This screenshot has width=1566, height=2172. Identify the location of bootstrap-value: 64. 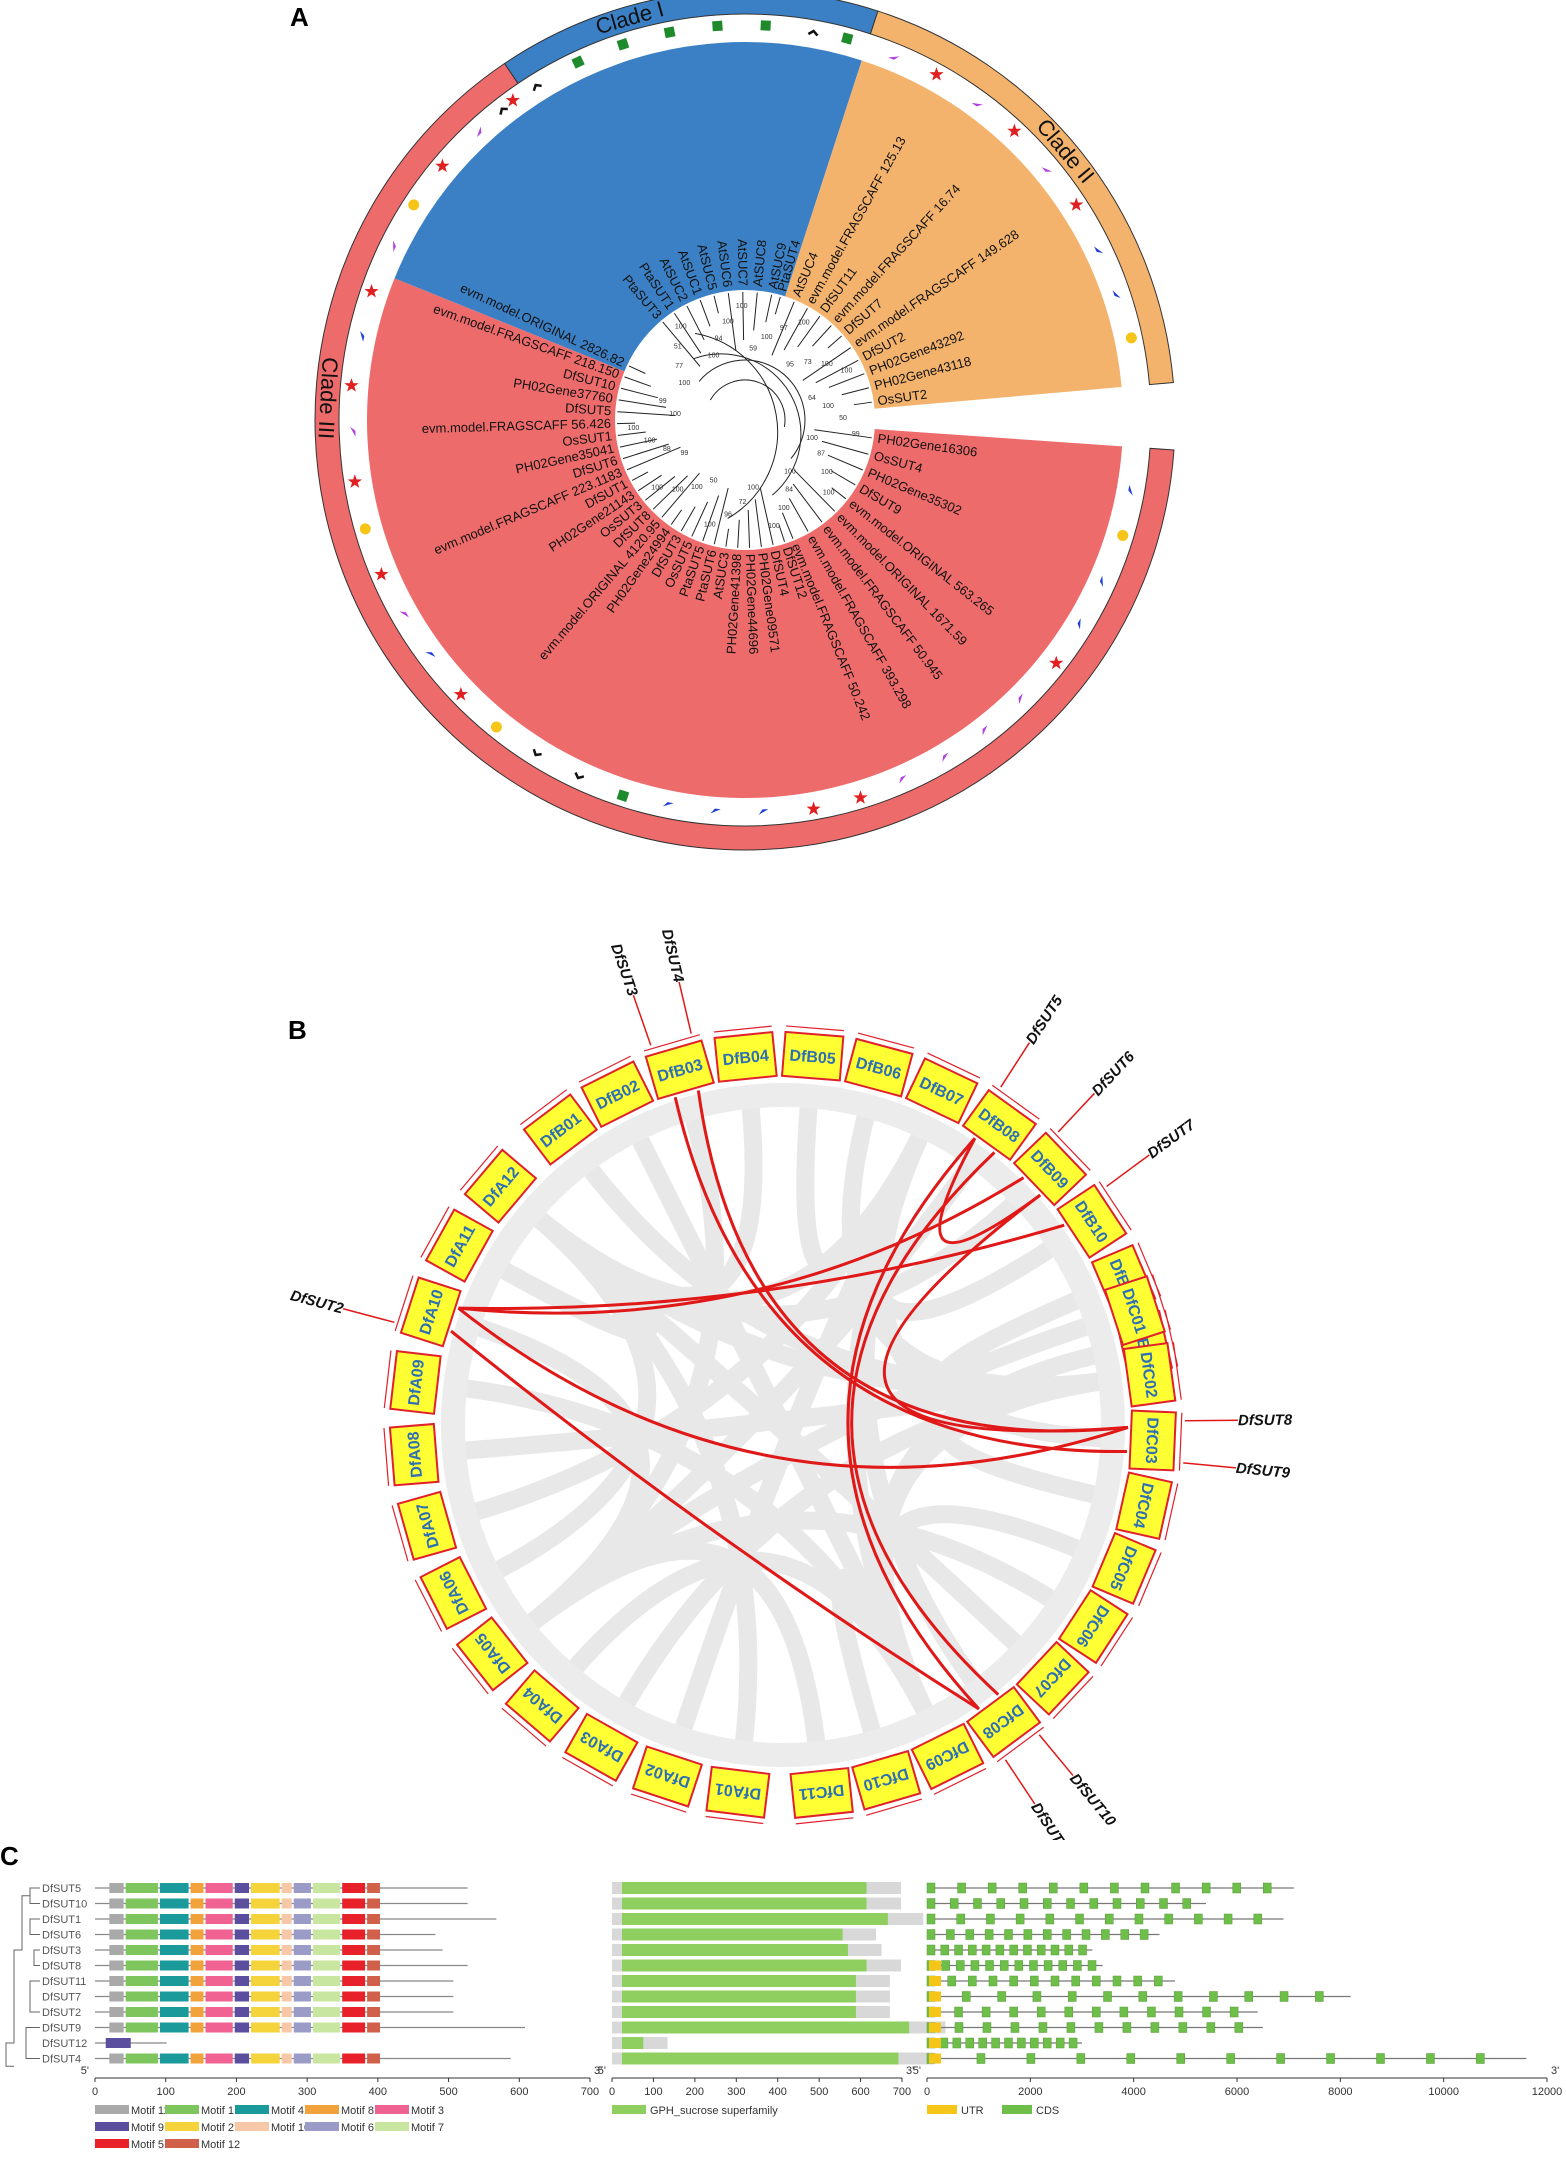
(812, 398).